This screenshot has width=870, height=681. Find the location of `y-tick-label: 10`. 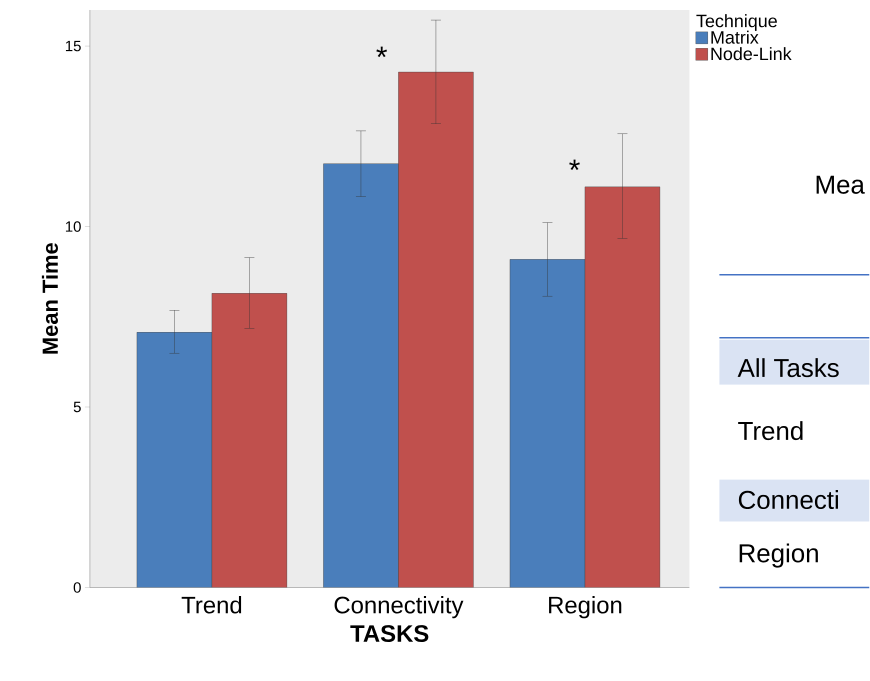

y-tick-label: 10 is located at coordinates (73, 226).